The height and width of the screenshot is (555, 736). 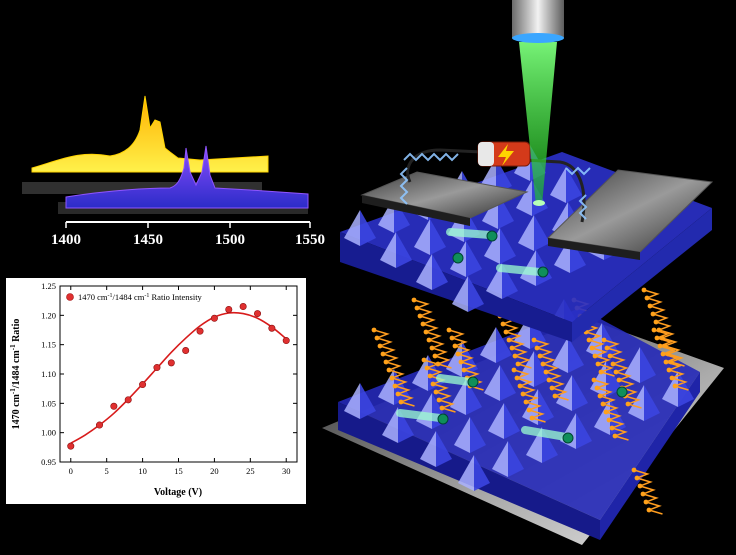 I want to click on y-tick-label: 1.15, so click(x=48, y=345).